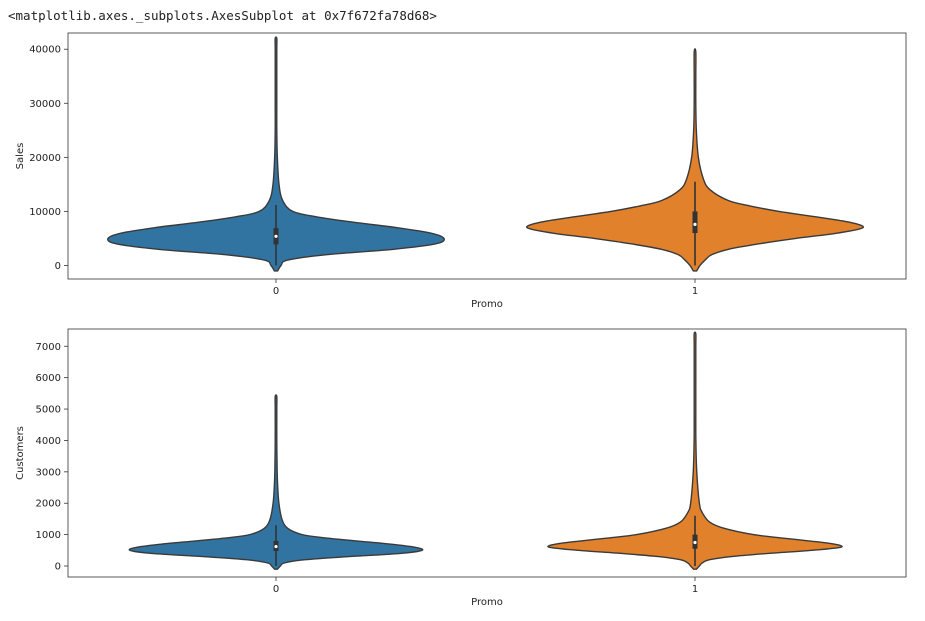  I want to click on y-tick-label: 6000, so click(48, 378).